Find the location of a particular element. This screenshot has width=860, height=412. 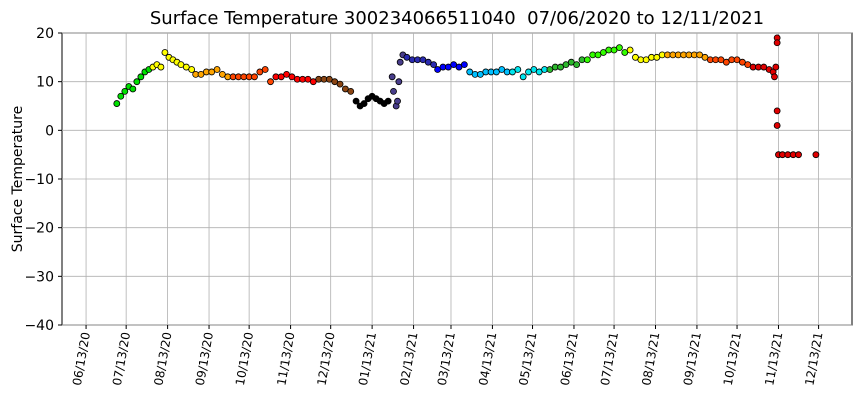

x-tick-label: 10/13/21 is located at coordinates (732, 359).